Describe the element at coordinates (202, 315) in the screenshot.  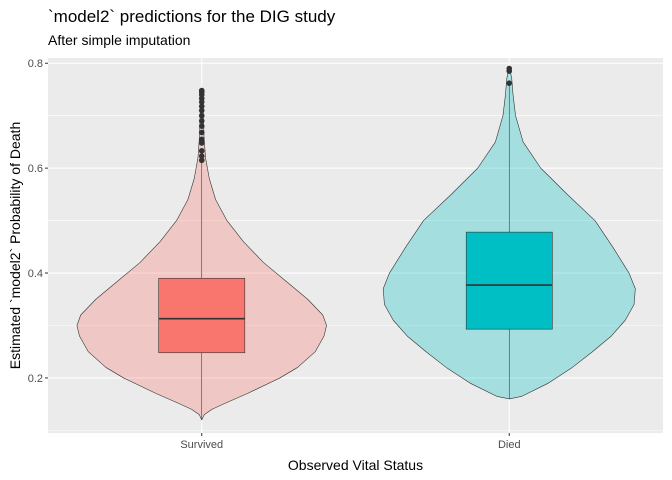
I see `box-survived` at that location.